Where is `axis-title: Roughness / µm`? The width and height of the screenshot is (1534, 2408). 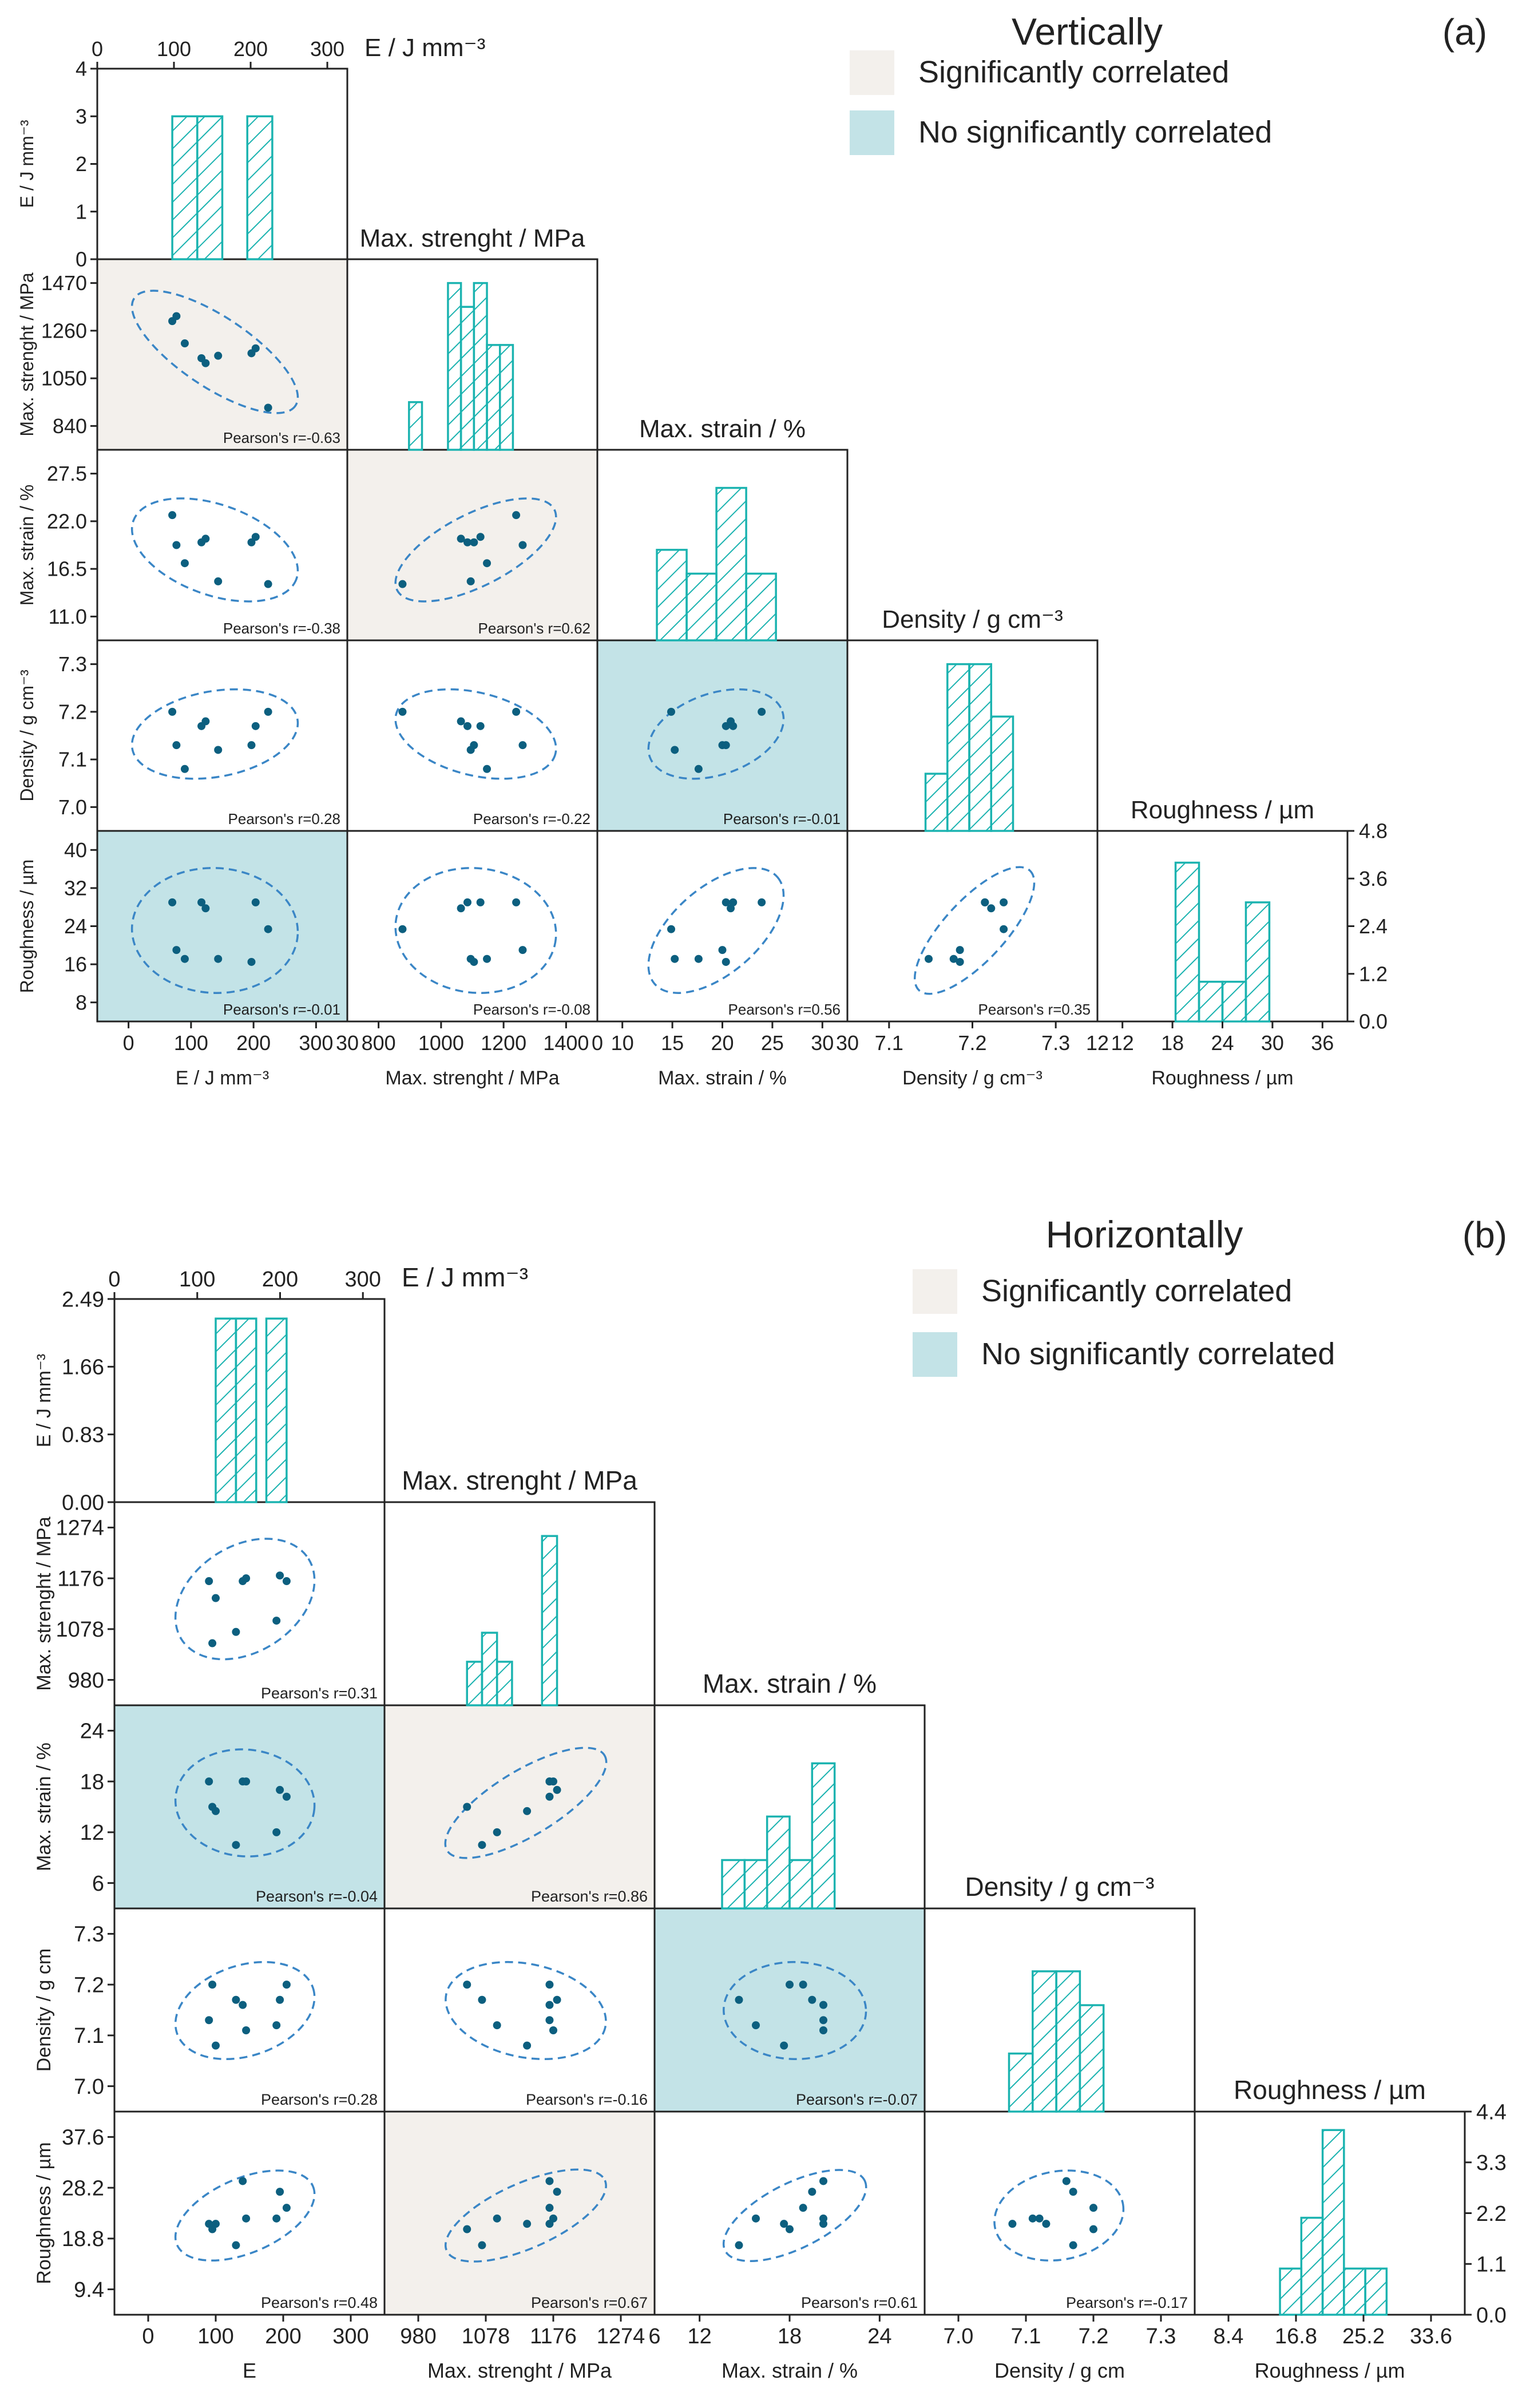
axis-title: Roughness / µm is located at coordinates (27, 926).